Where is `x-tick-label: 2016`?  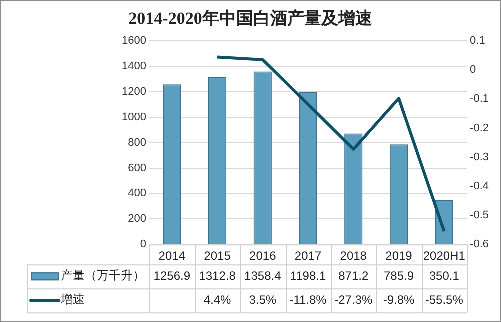 x-tick-label: 2016 is located at coordinates (263, 256).